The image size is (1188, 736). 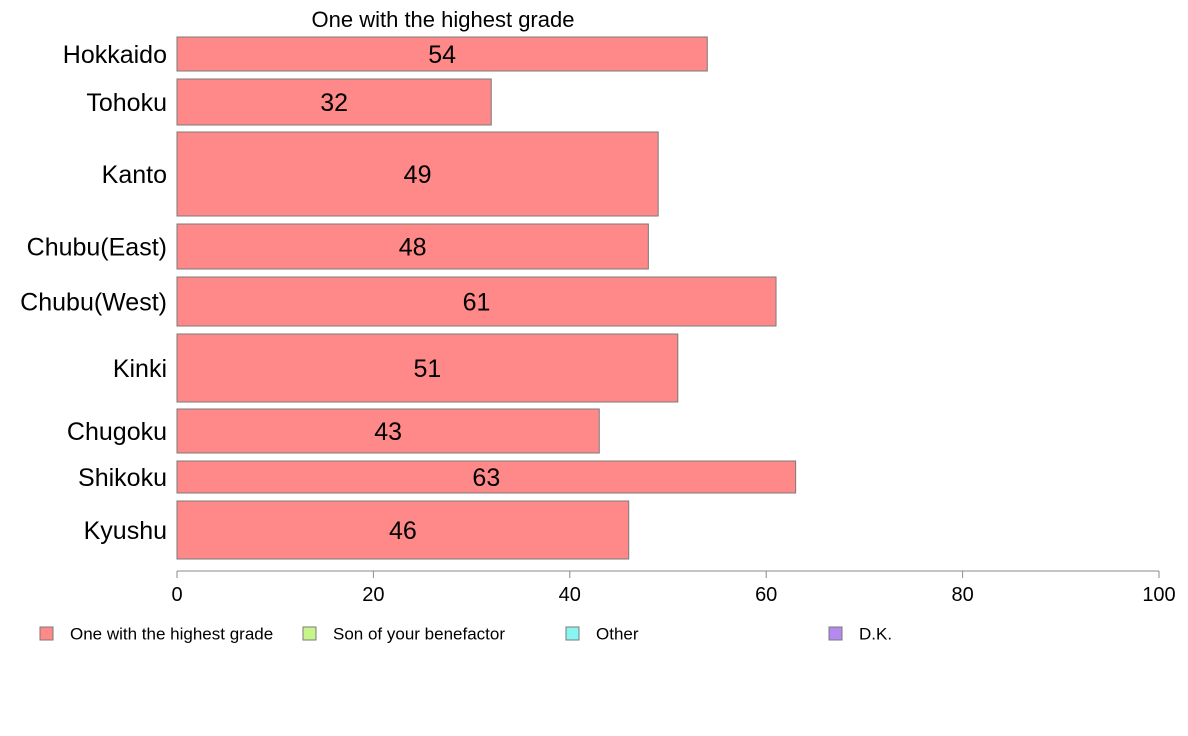 What do you see at coordinates (171, 634) in the screenshot?
I see `legend-label-one-with-the-highest-grade: One with the highest grade` at bounding box center [171, 634].